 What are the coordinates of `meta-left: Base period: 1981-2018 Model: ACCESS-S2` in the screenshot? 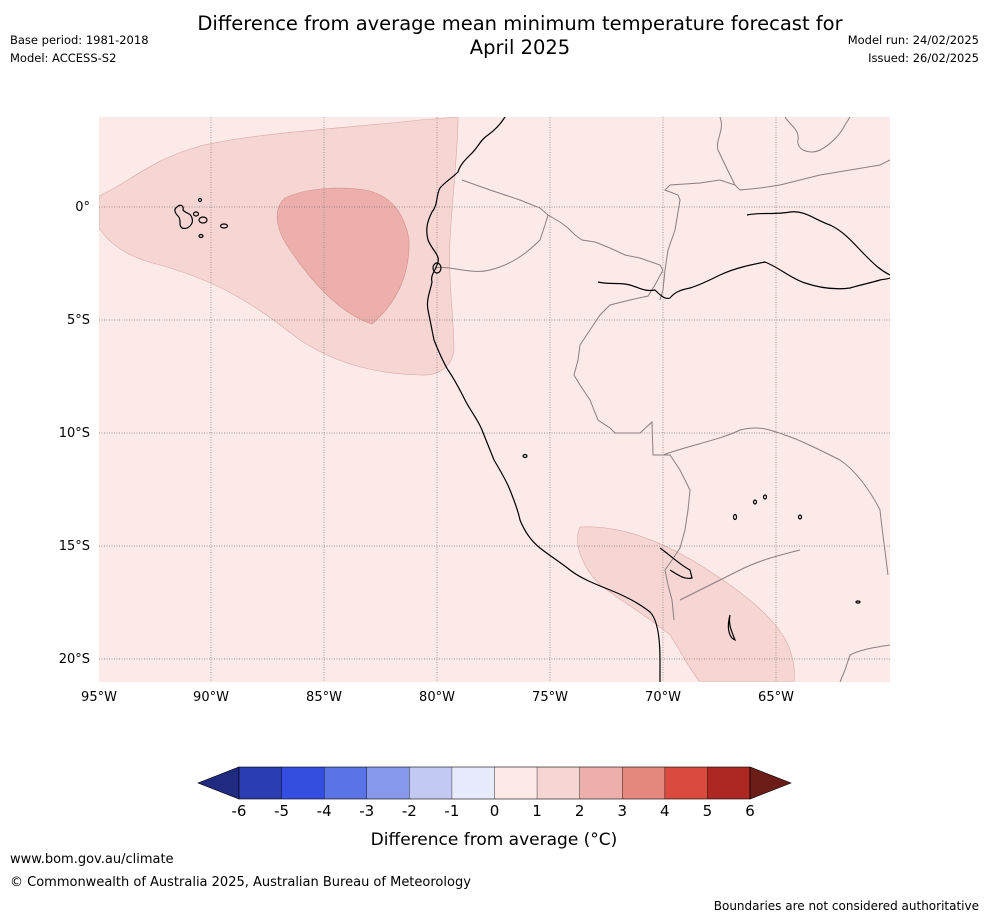 It's located at (79, 49).